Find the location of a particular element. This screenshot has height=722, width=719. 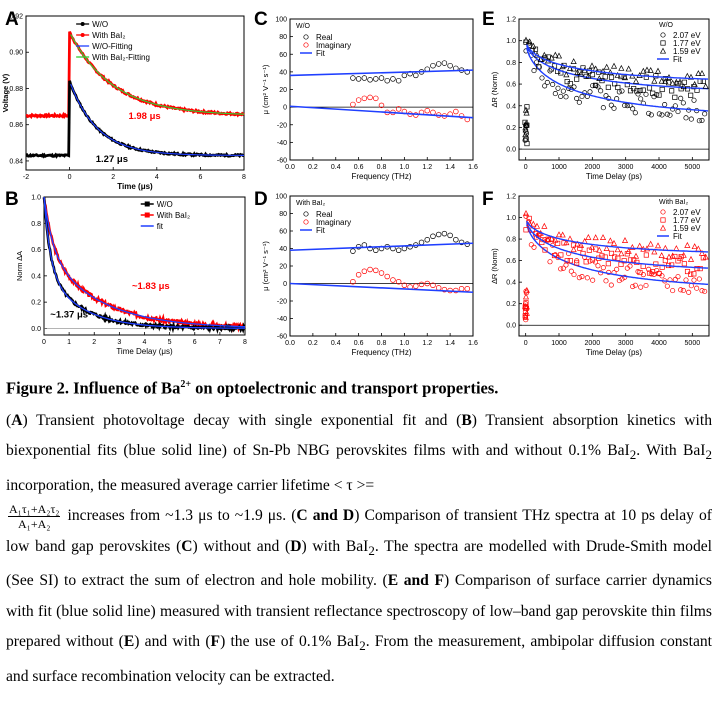

x-tick-label: -2 is located at coordinates (26, 177).